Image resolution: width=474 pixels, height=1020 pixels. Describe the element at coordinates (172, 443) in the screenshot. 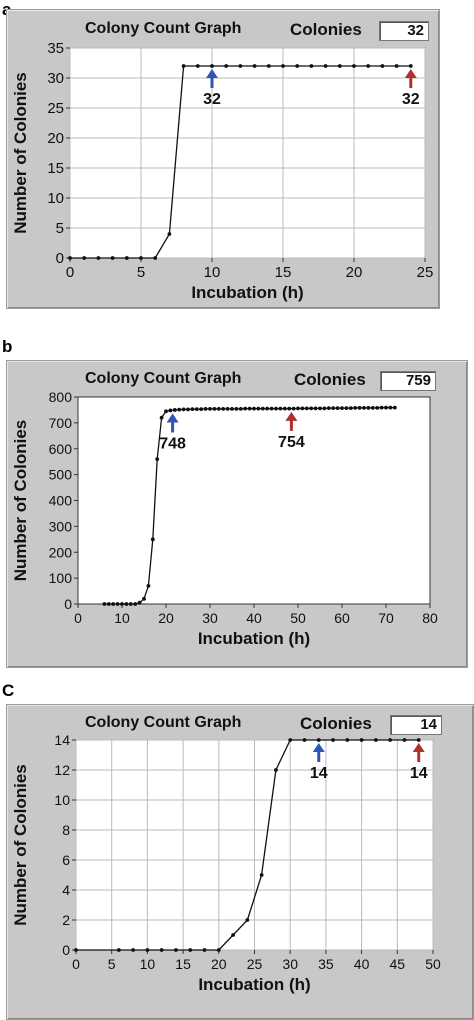

I see `annotation-label: 748` at that location.